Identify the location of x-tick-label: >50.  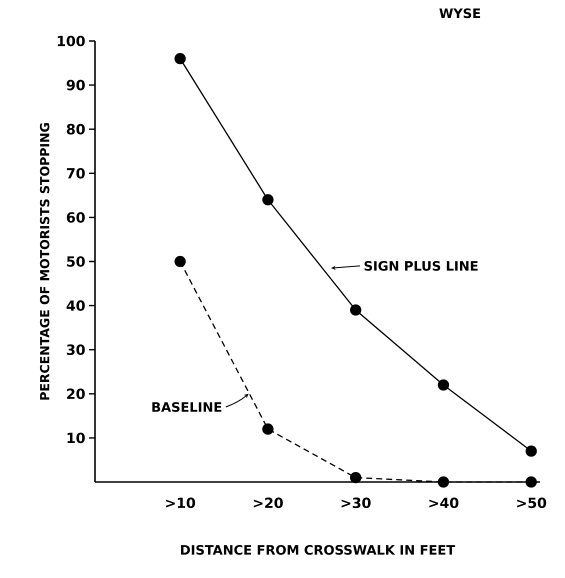
(531, 503).